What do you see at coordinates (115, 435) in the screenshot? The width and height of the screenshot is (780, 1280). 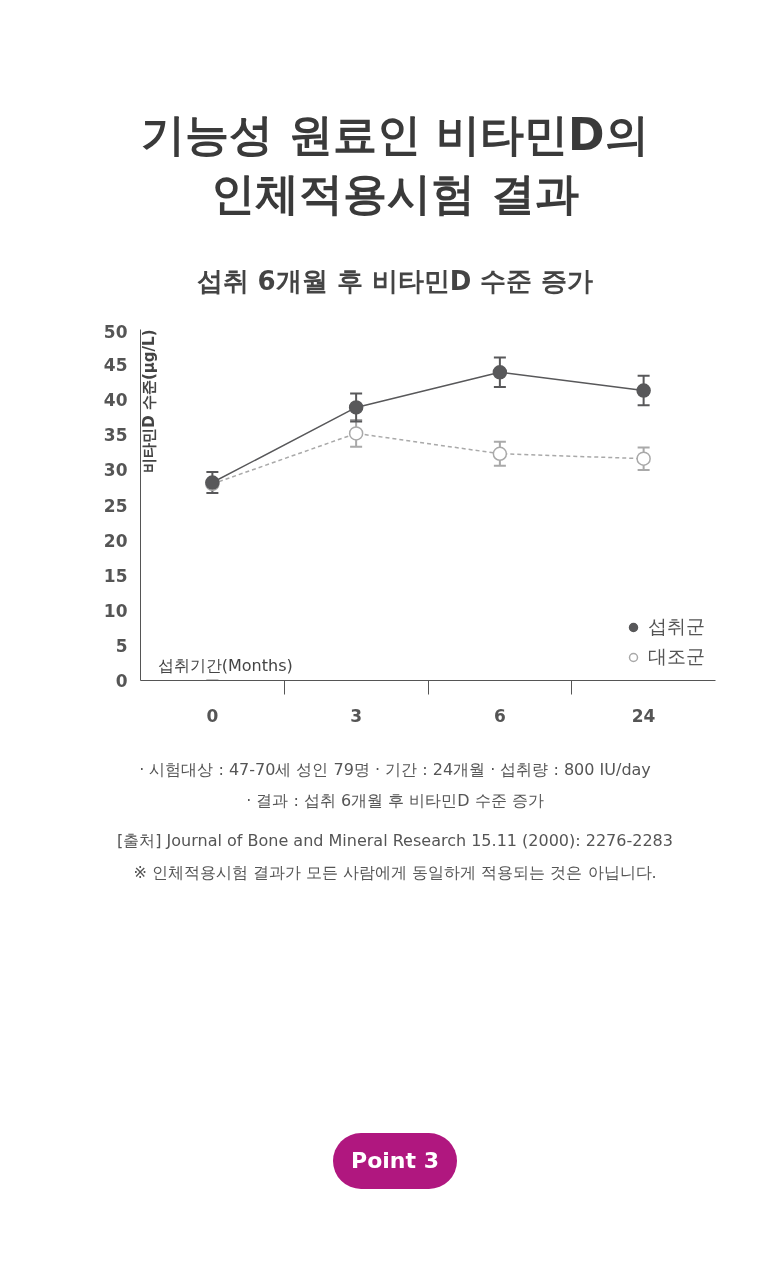 I see `y-tick-label: 35` at bounding box center [115, 435].